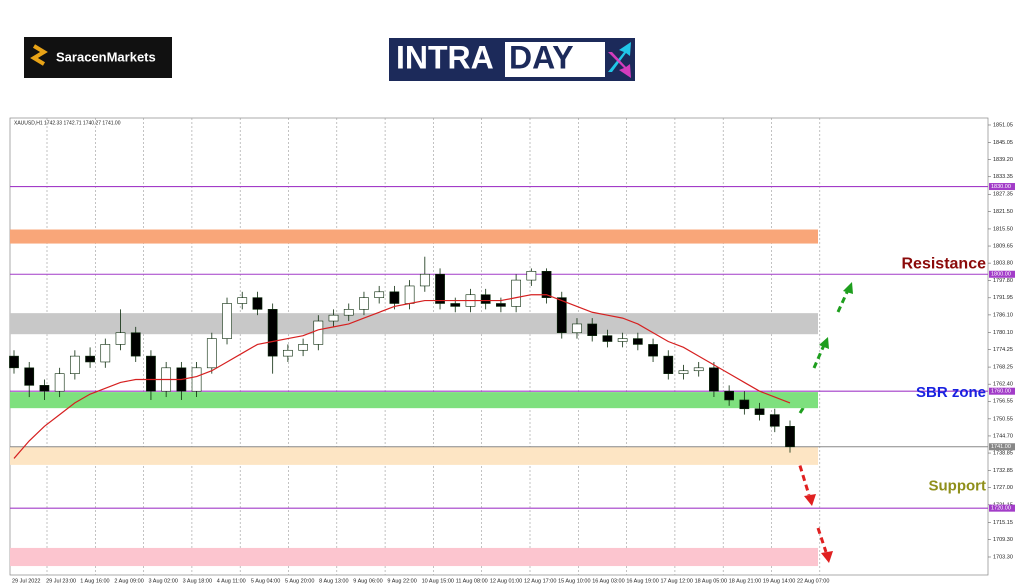 The height and width of the screenshot is (587, 1024). I want to click on banner-part: INTRA, so click(445, 57).